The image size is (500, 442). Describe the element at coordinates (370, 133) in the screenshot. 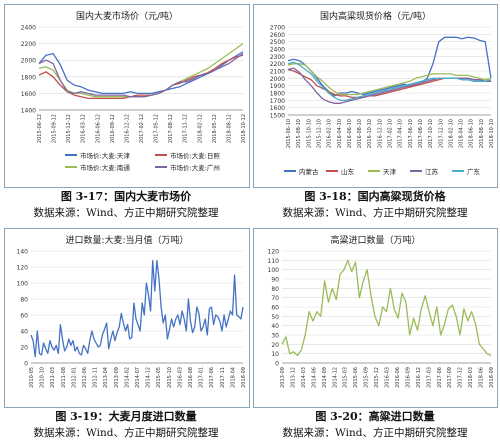

I see `x-tick-label: 2016-10-10` at that location.